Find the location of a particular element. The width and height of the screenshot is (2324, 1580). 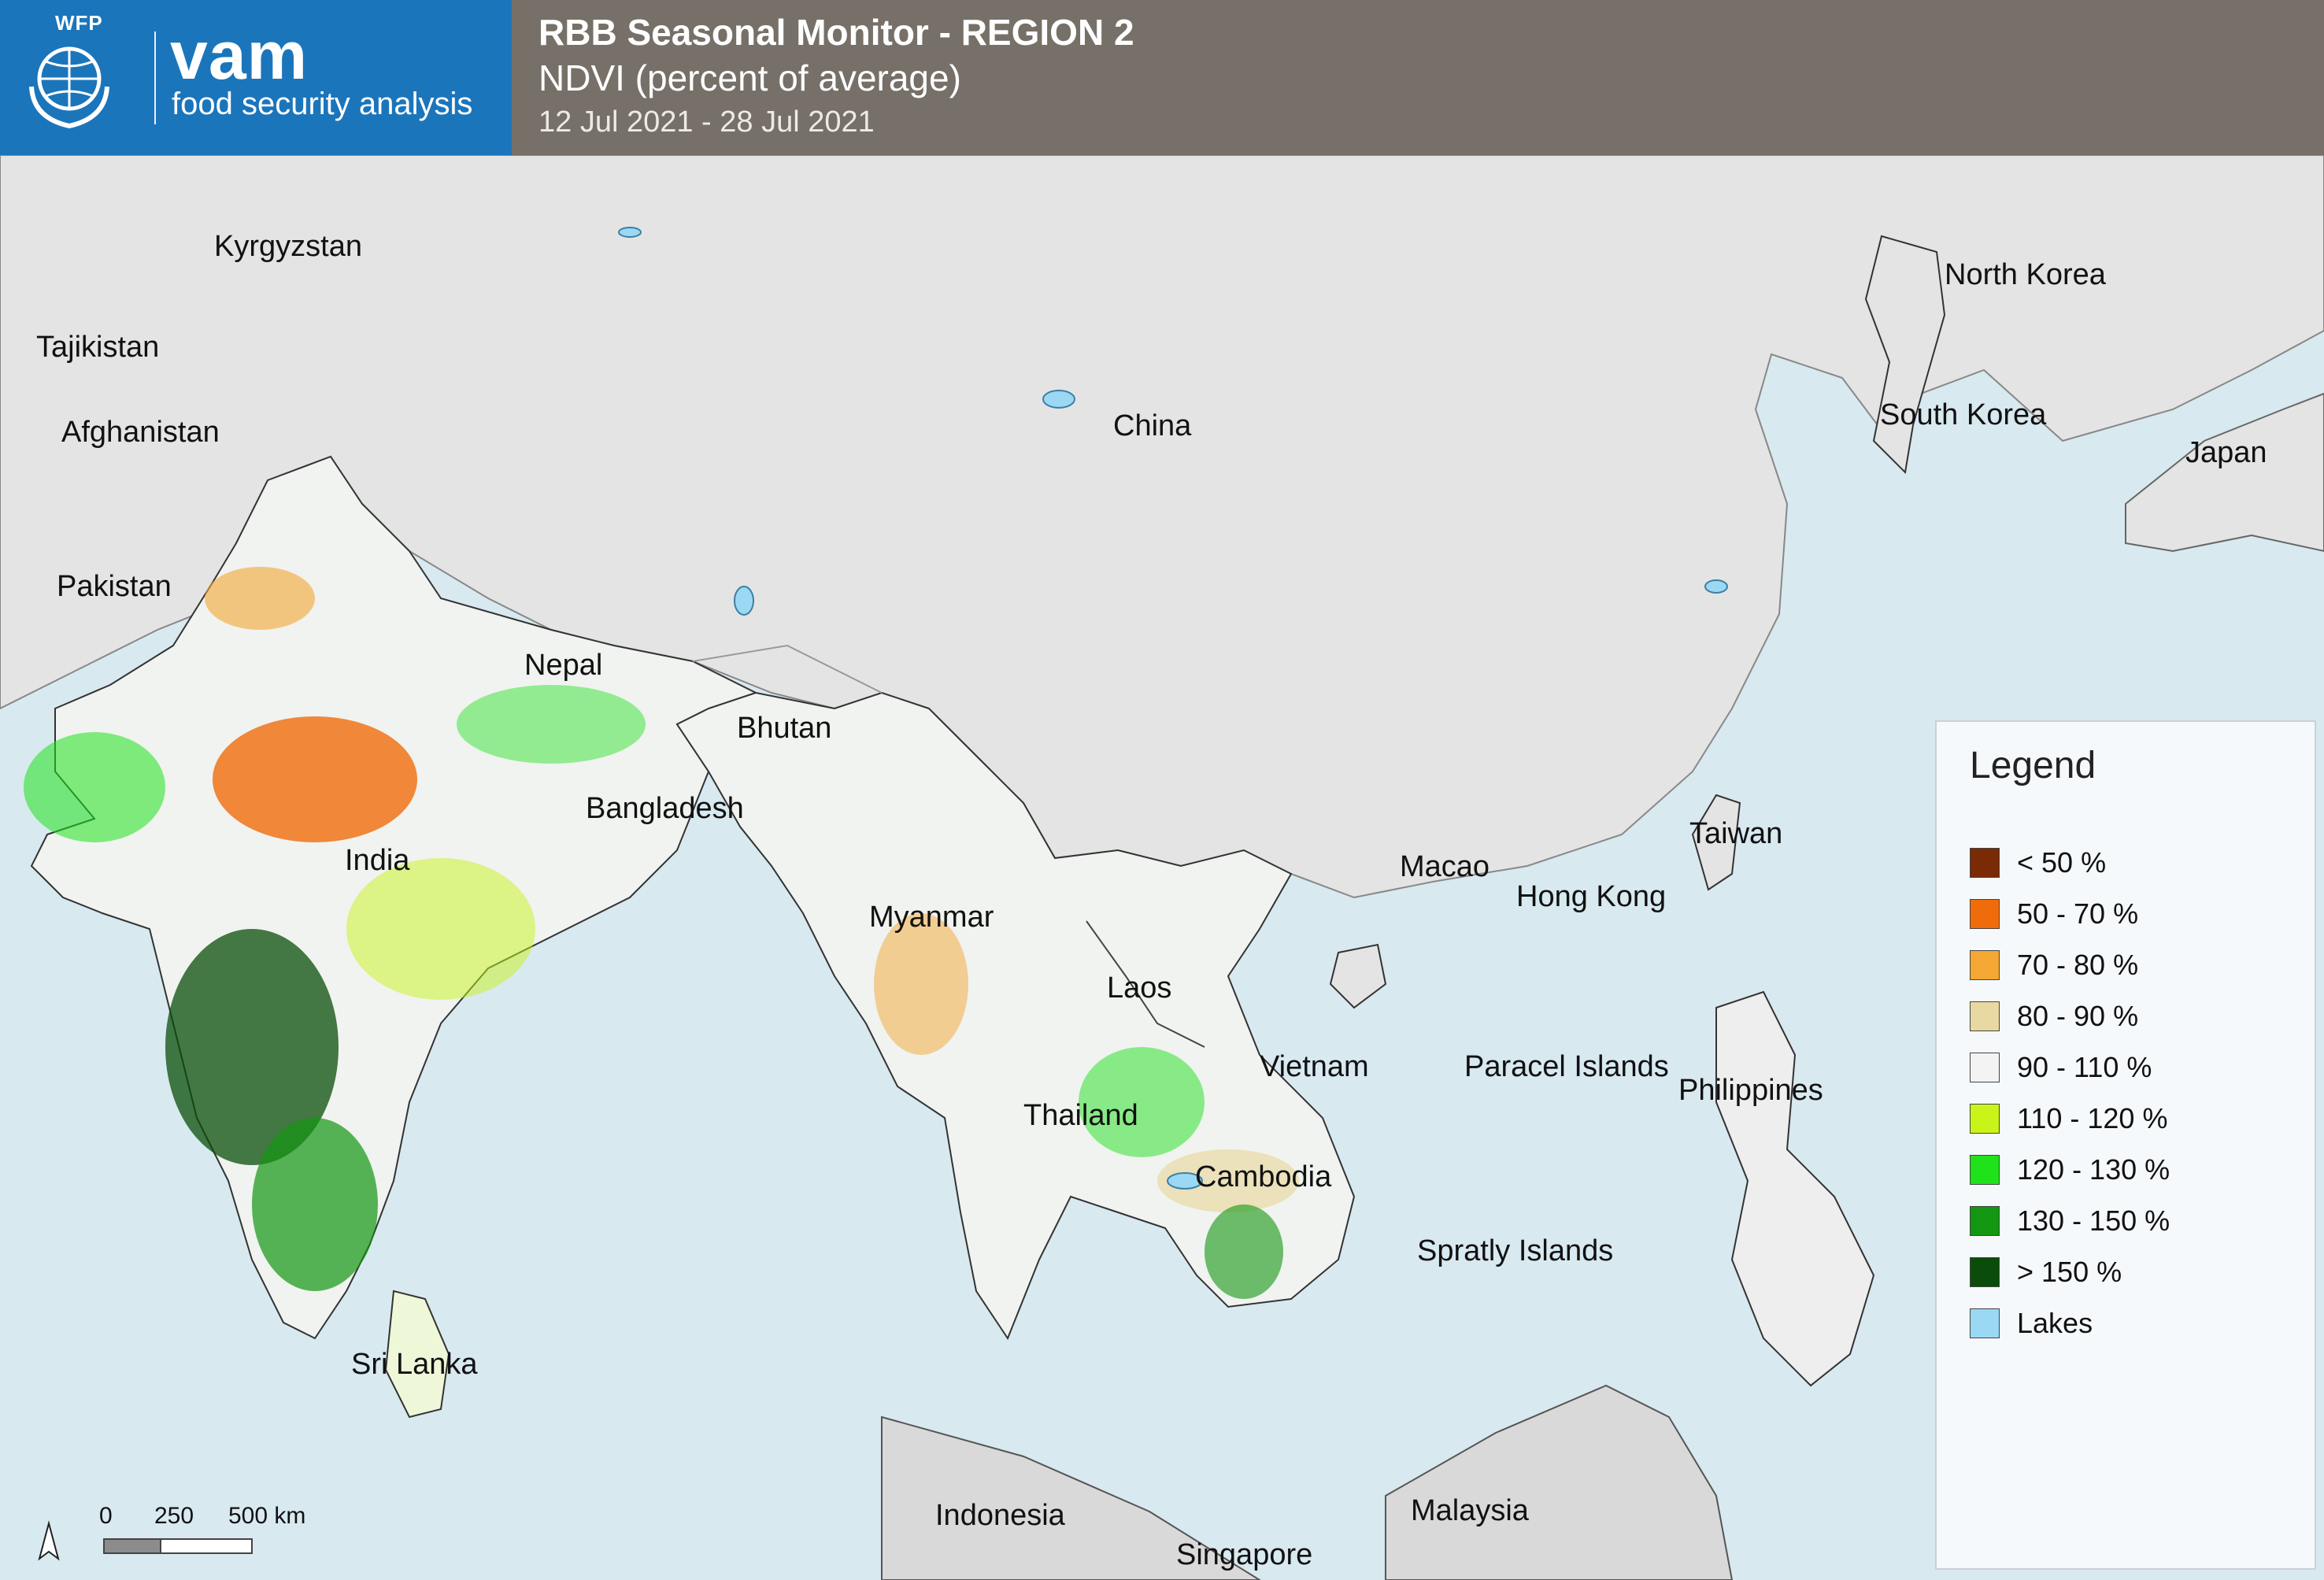

label-pakistan: Pakistan is located at coordinates (114, 586).